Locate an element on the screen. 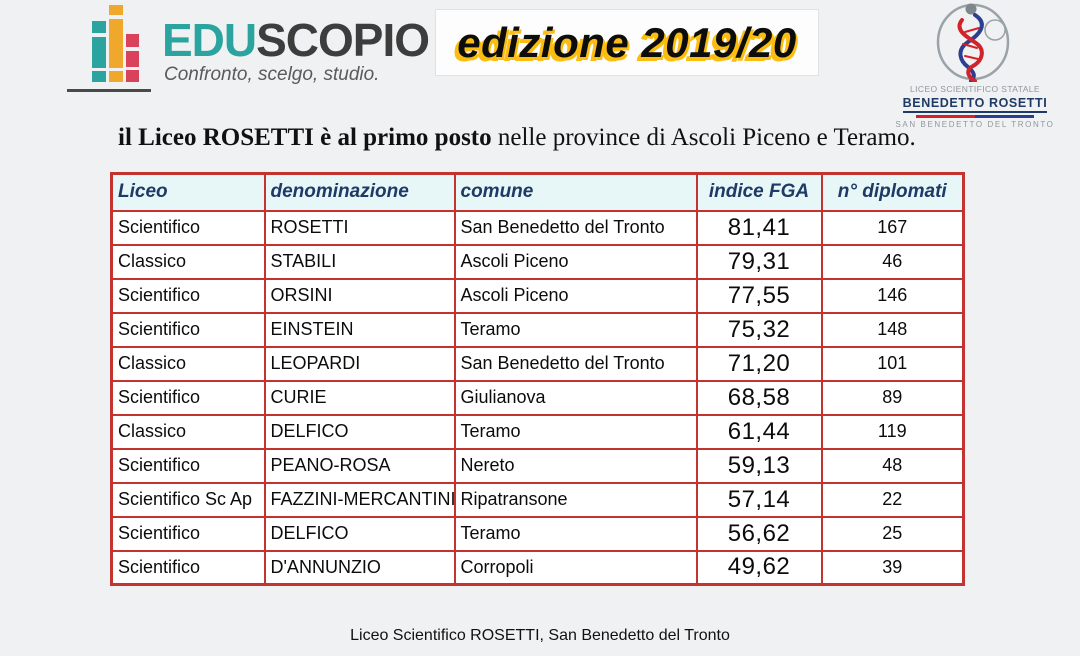 Image resolution: width=1080 pixels, height=656 pixels. cell-comune: Nereto is located at coordinates (575, 465).